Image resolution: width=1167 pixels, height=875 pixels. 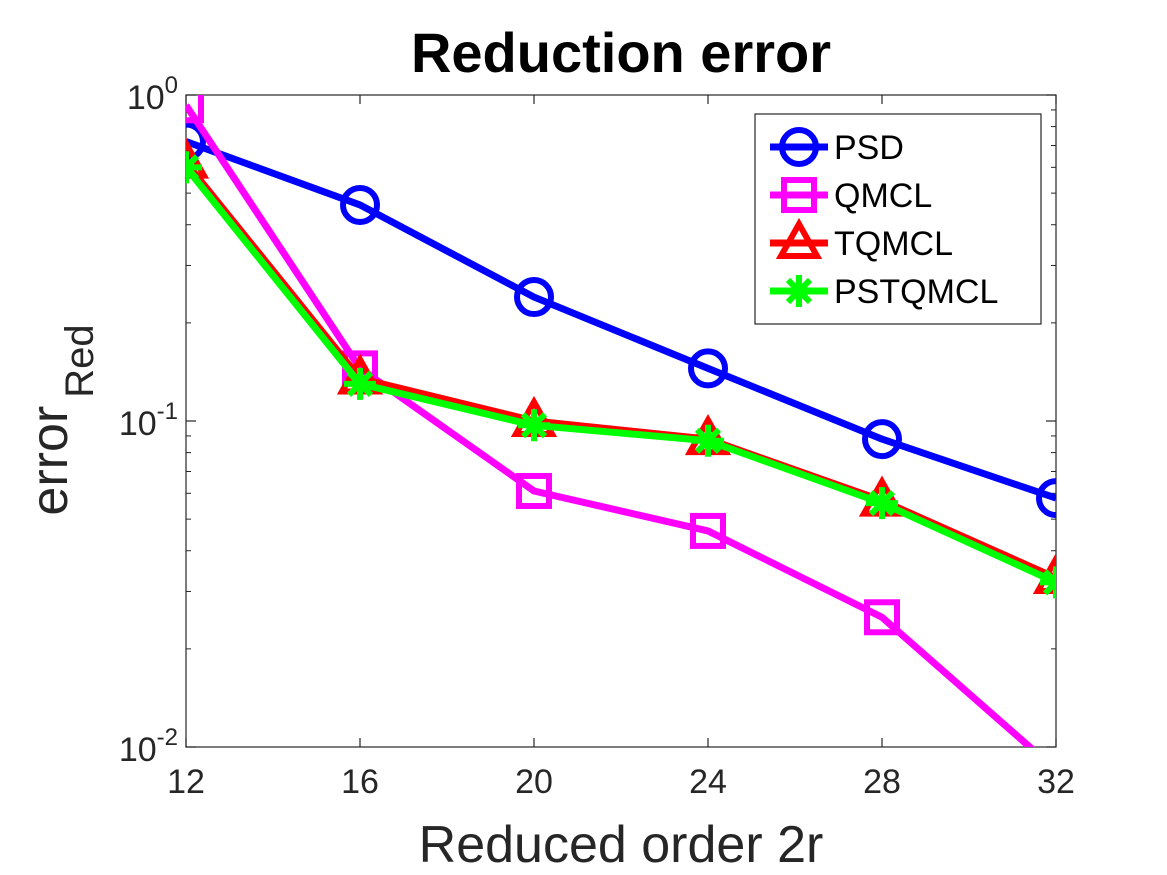 I want to click on legend-entry: PSTQMCL, so click(x=884, y=292).